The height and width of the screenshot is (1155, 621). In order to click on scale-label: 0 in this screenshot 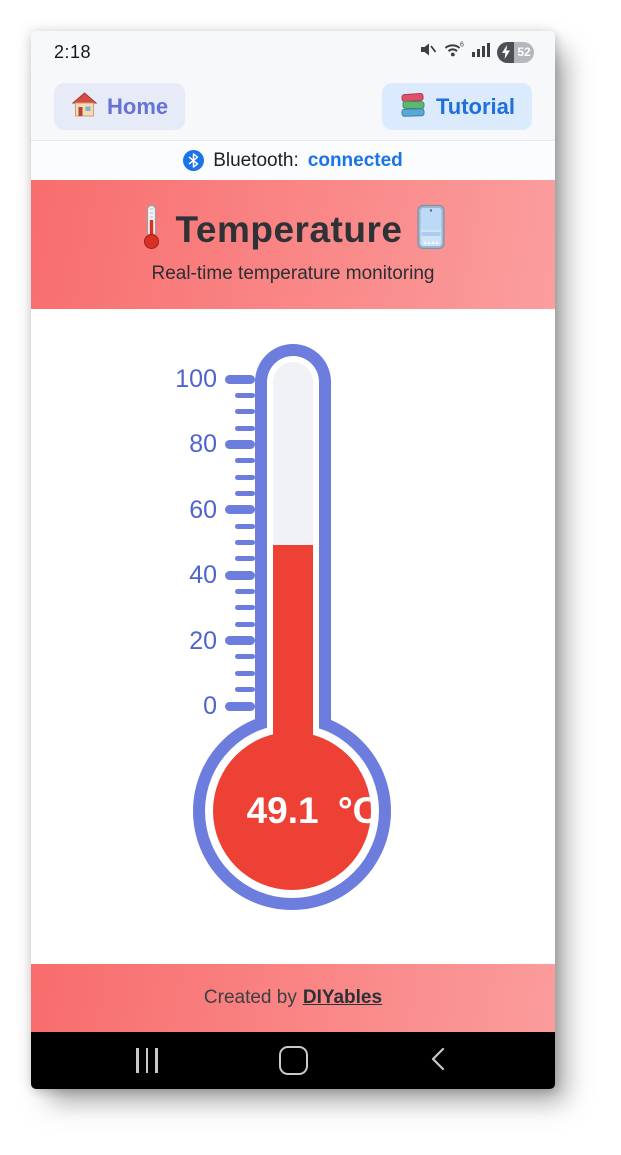, I will do `click(210, 706)`.